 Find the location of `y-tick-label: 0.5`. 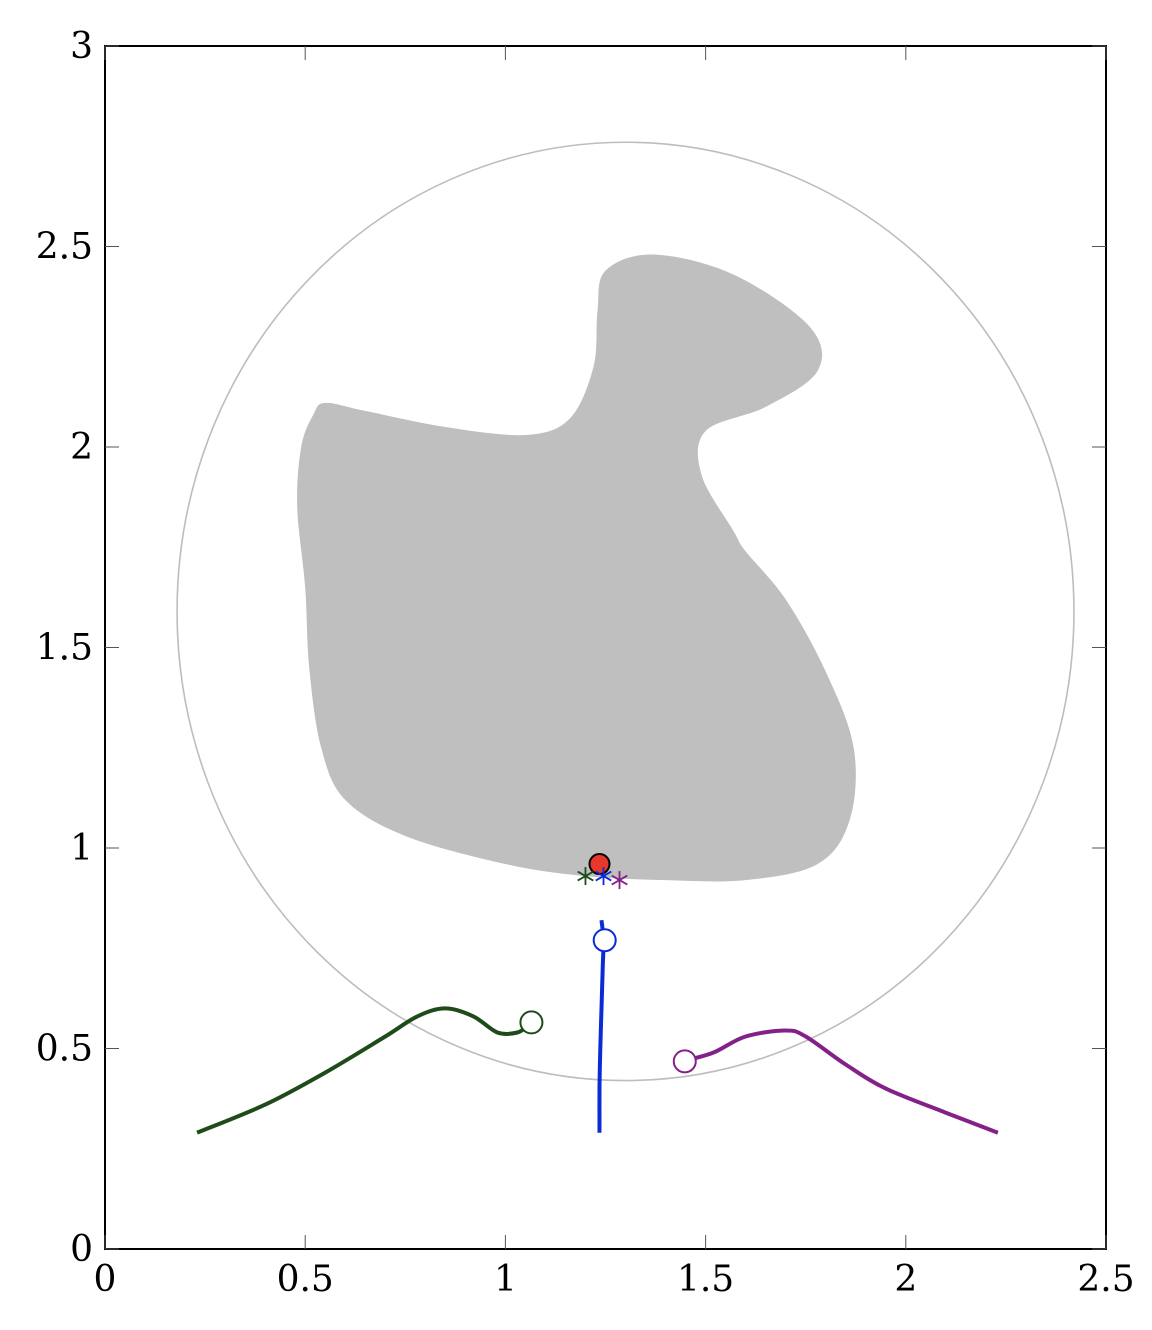

y-tick-label: 0.5 is located at coordinates (64, 1049).